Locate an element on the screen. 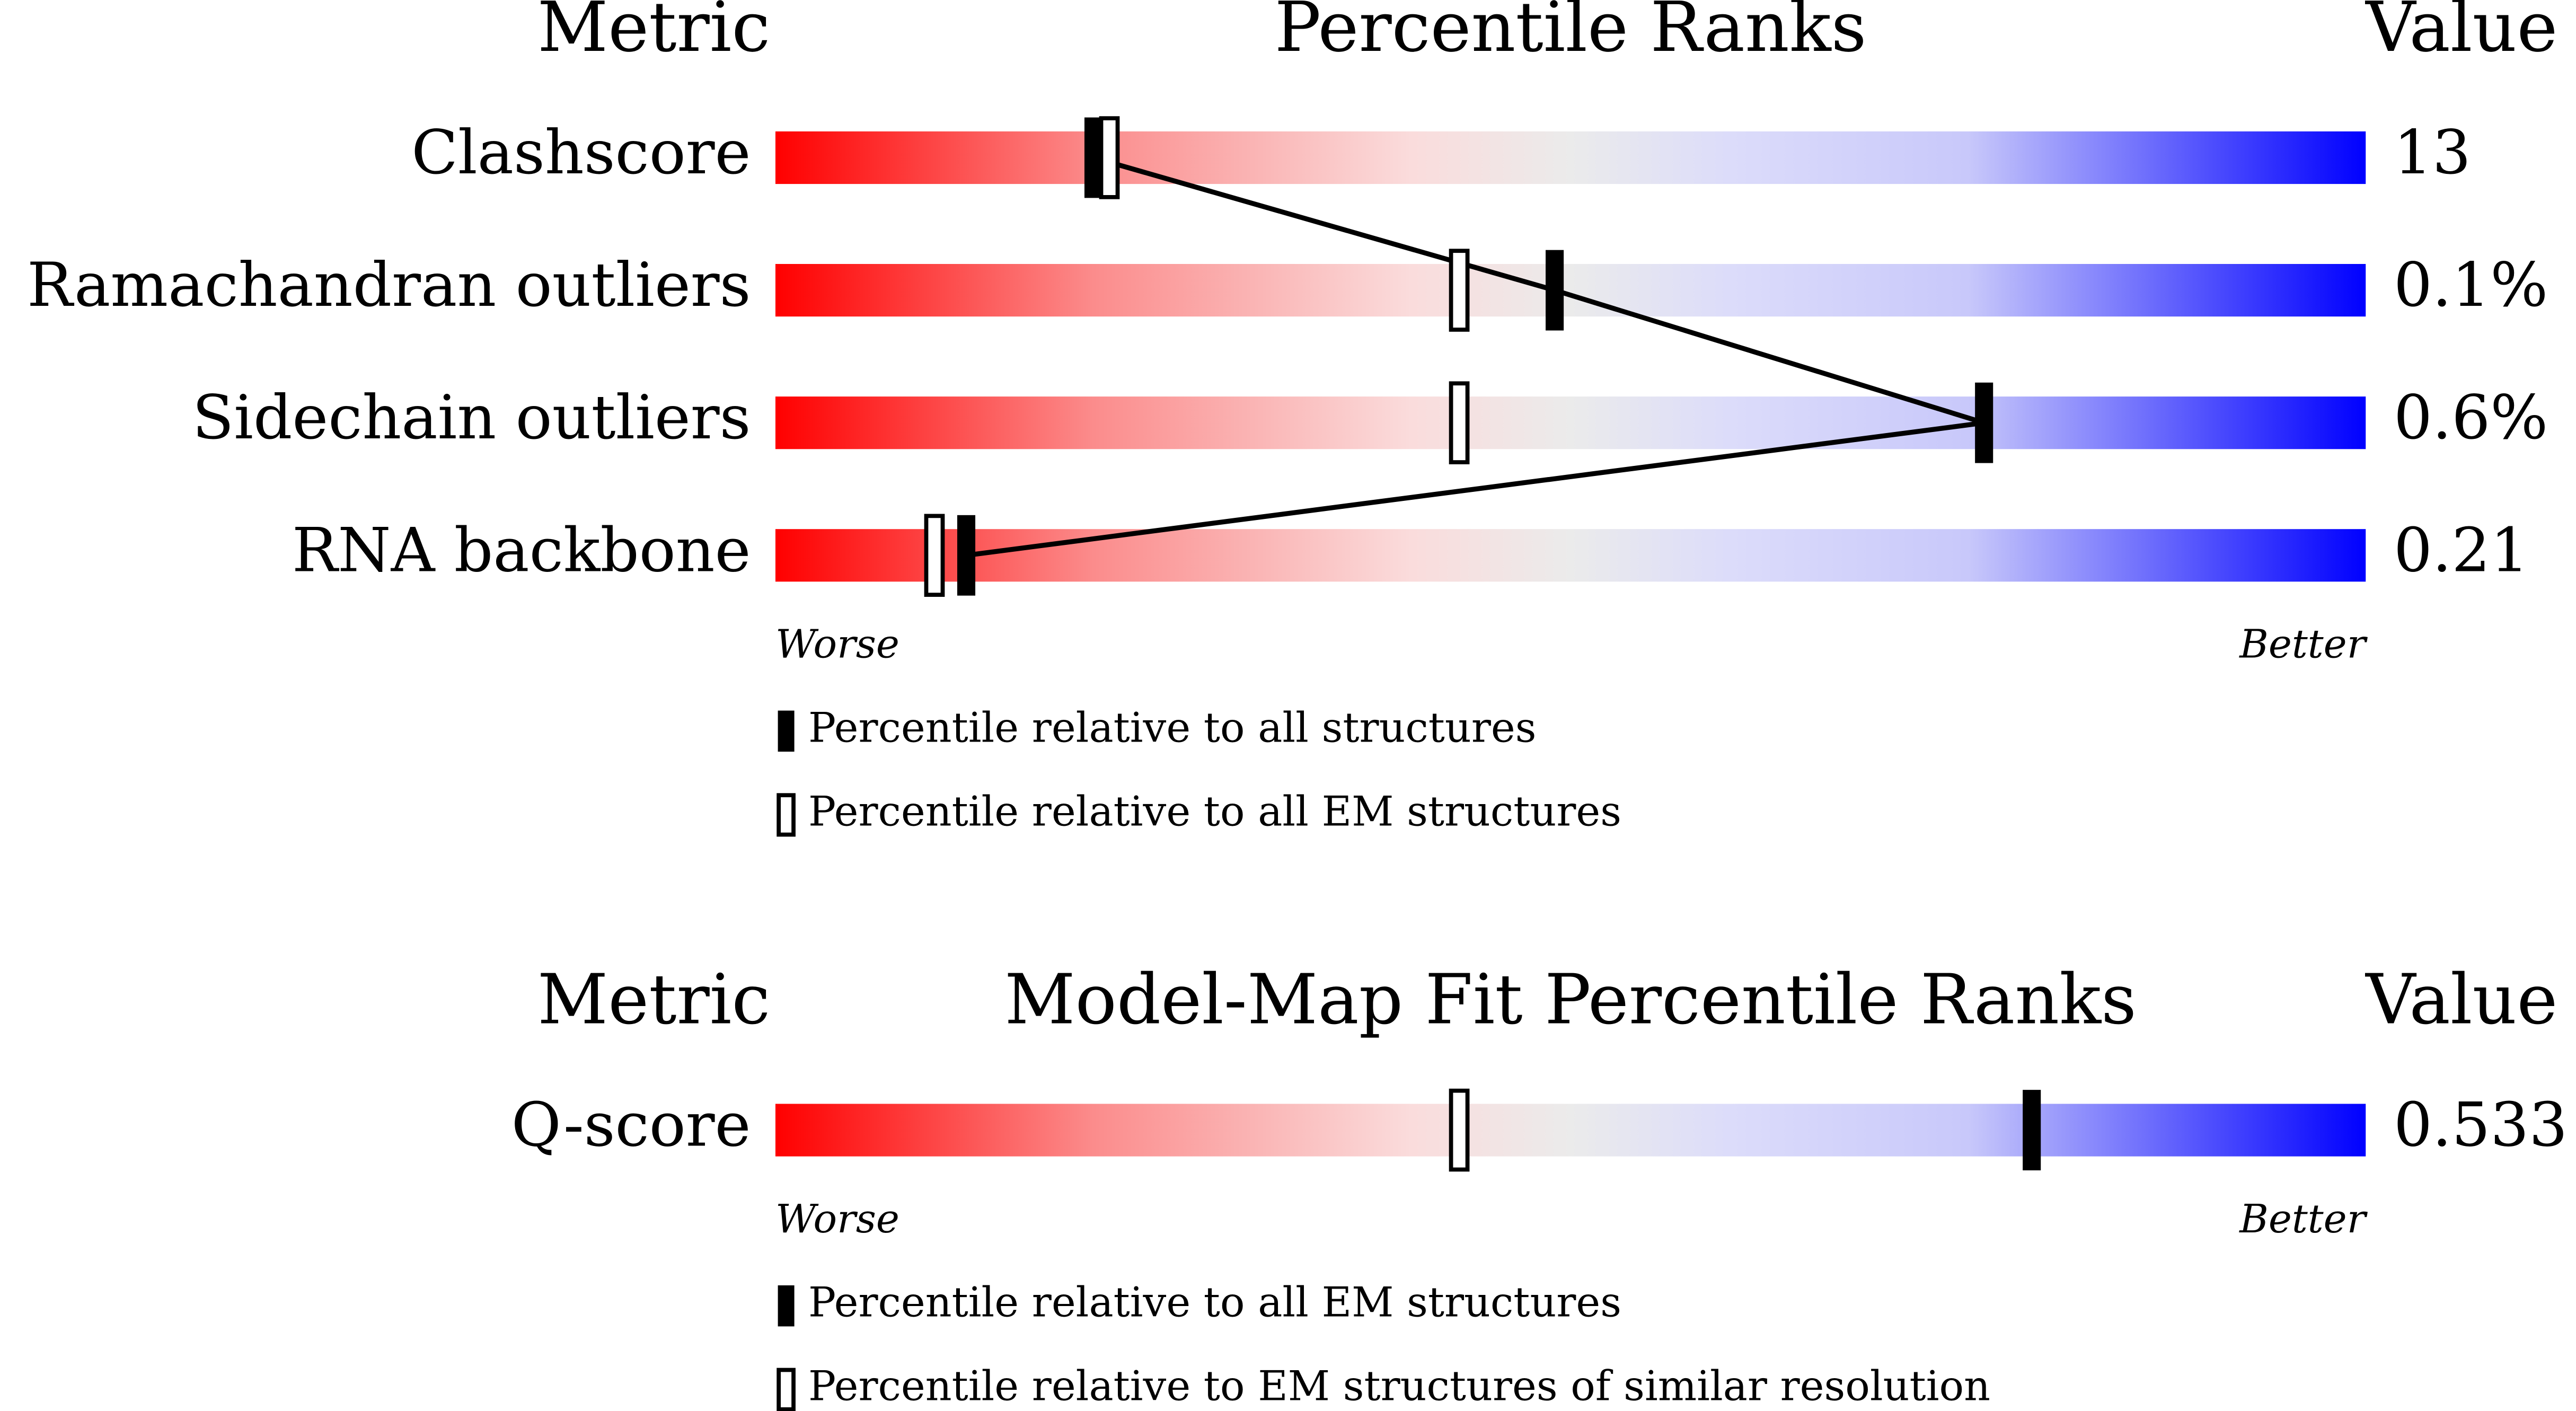  metric-label: Ramachandran outliers is located at coordinates (389, 285).